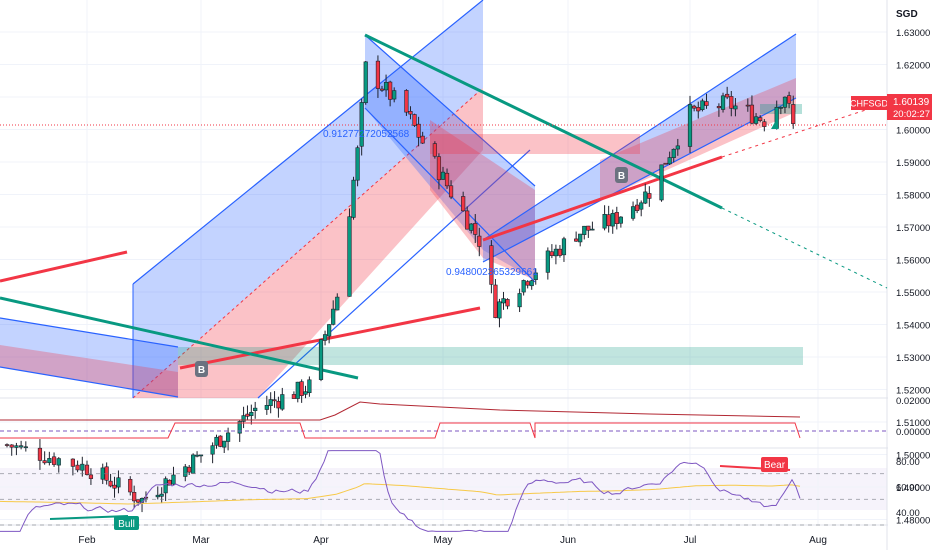 The image size is (932, 555). What do you see at coordinates (400, 430) in the screenshot?
I see `indicator-step-line` at bounding box center [400, 430].